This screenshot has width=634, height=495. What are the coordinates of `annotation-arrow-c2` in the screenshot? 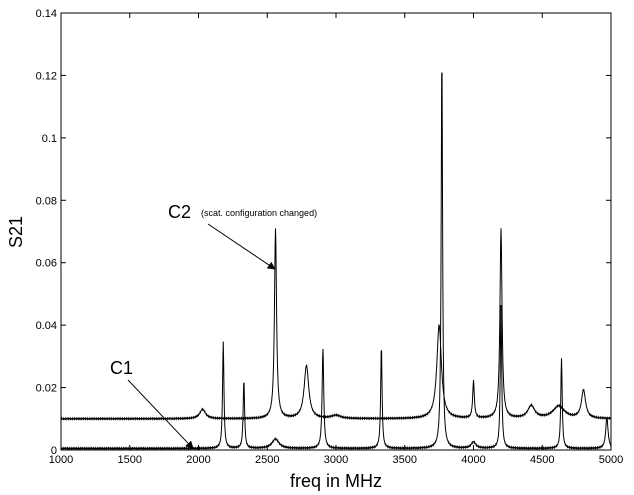 It's located at (241, 246).